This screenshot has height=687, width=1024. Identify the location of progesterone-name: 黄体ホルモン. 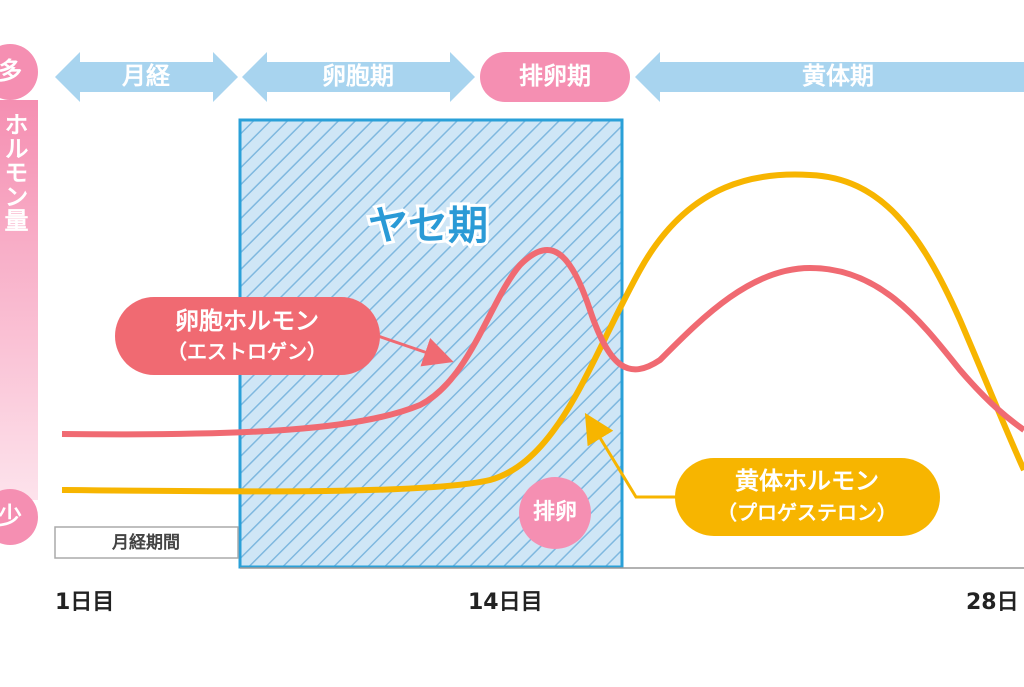
(807, 481).